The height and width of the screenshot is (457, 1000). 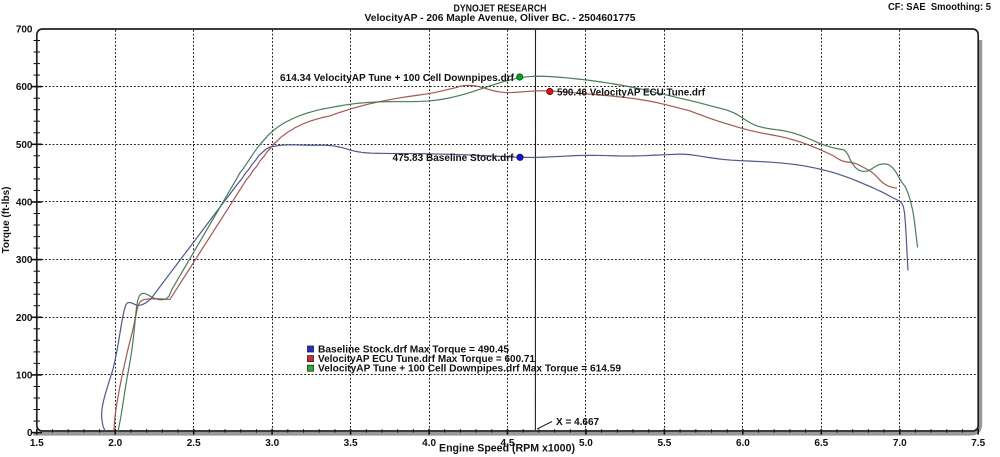 What do you see at coordinates (351, 443) in the screenshot?
I see `svg-text: 3.5` at bounding box center [351, 443].